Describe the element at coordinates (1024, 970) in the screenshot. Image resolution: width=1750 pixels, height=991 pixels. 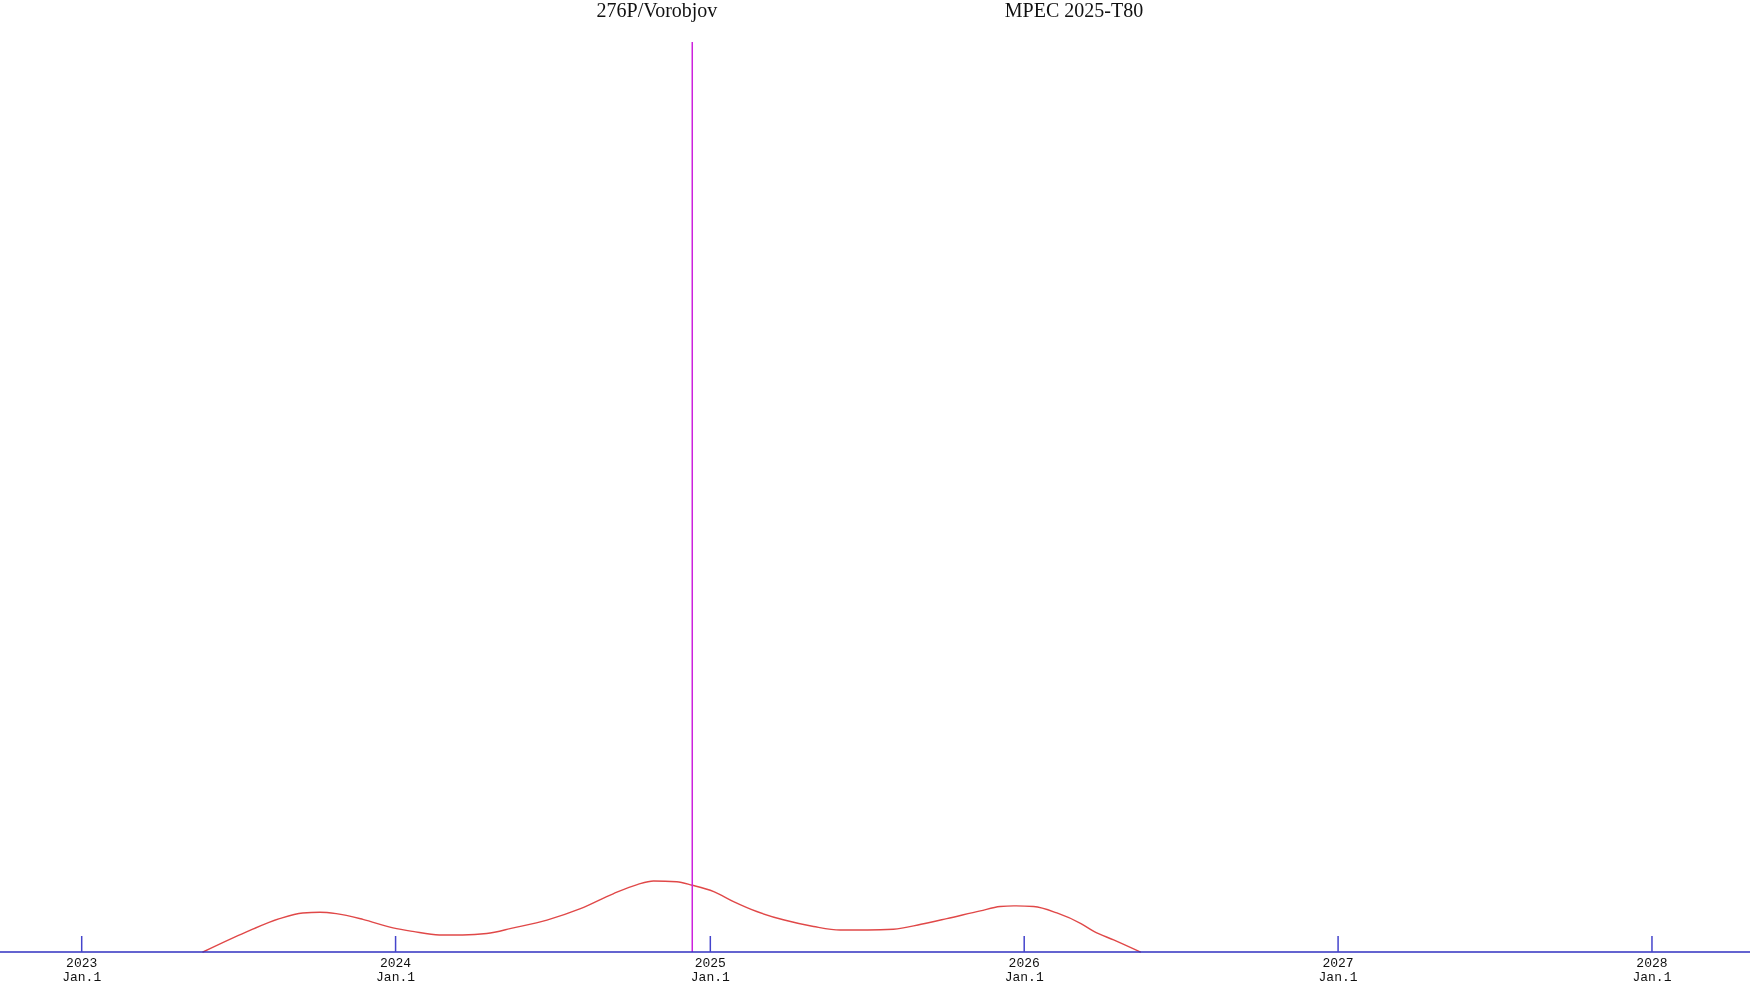
I see `x-tick-label: 2026 Jan.1` at that location.